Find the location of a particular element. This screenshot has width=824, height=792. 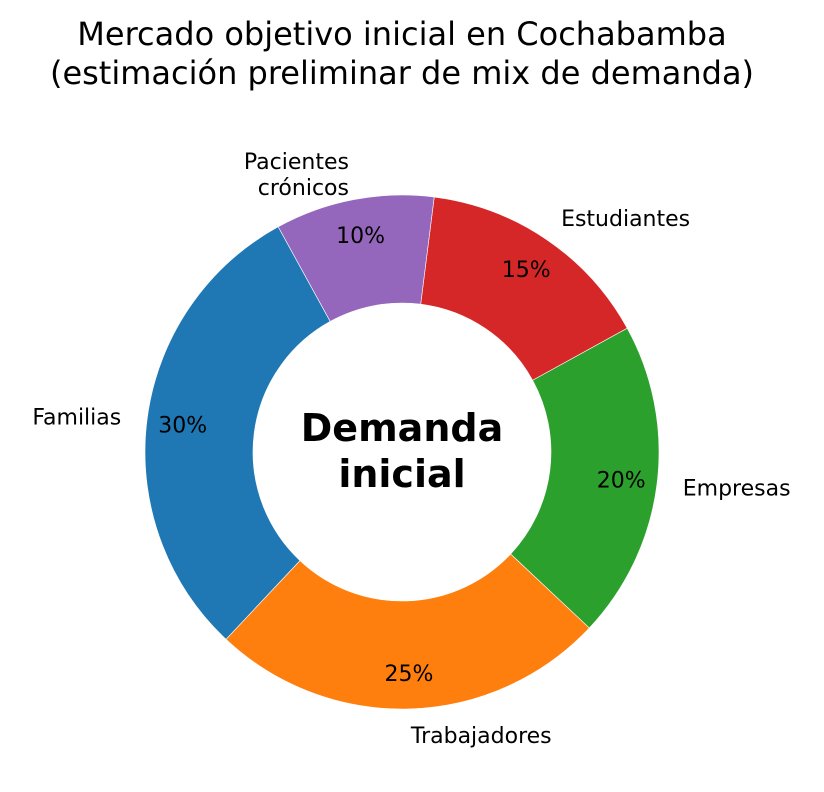

category-label: Trabajadores is located at coordinates (481, 736).